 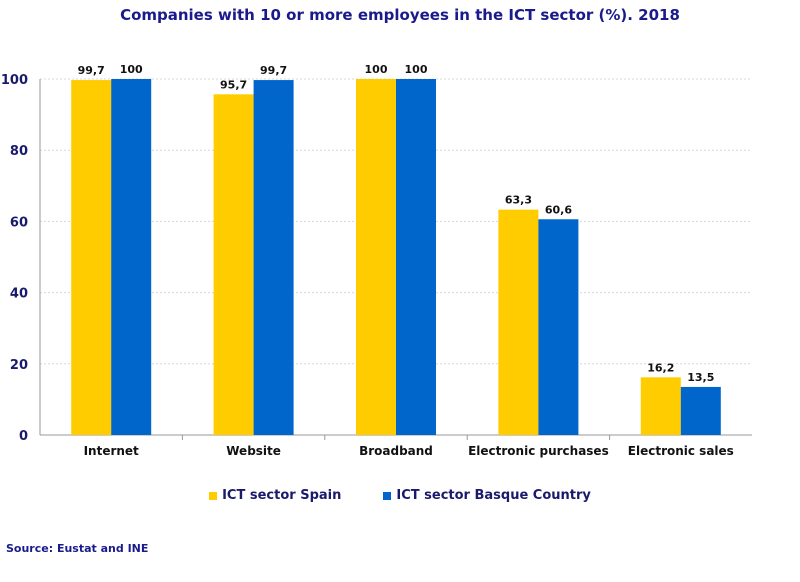 I want to click on y-tick-label: 20, so click(x=19, y=365).